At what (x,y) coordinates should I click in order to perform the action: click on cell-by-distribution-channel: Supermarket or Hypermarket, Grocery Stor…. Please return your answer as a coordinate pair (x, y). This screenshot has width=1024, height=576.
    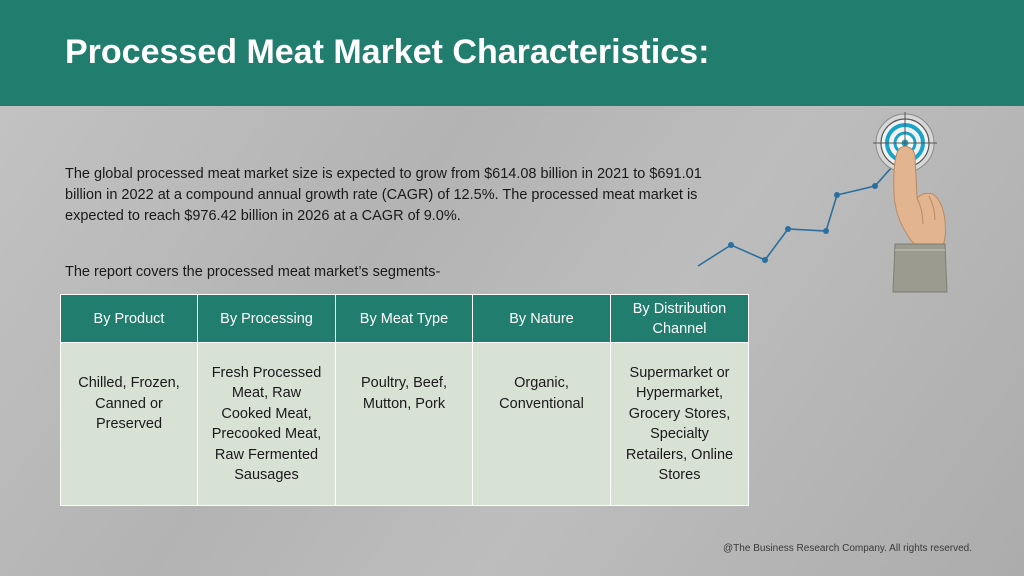
    Looking at the image, I should click on (679, 424).